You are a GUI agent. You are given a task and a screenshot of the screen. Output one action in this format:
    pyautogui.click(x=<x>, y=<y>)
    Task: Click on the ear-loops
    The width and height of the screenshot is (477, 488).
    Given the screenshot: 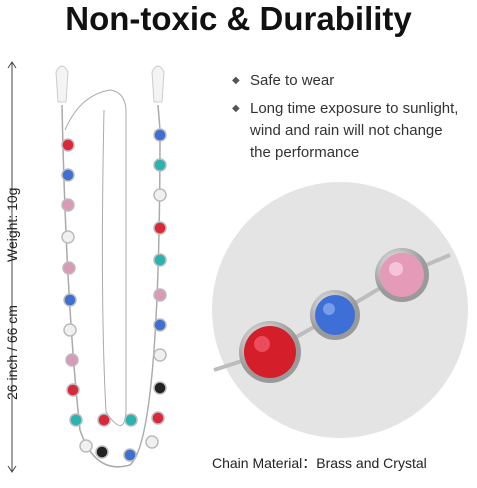 What is the action you would take?
    pyautogui.click(x=110, y=84)
    